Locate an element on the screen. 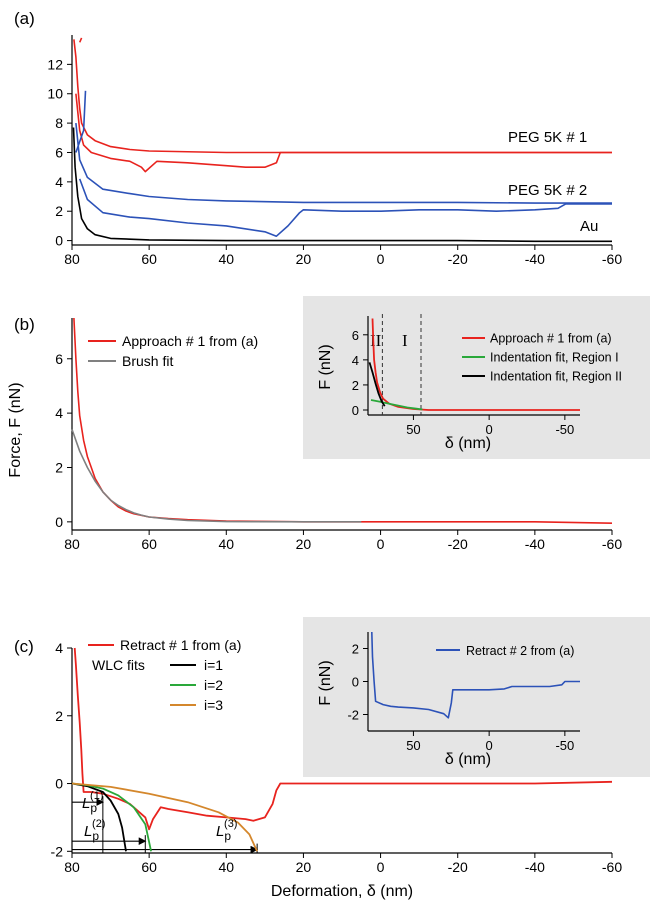 This screenshot has height=912, width=650. panel-c-lp-label: Lp(3) is located at coordinates (226, 830).